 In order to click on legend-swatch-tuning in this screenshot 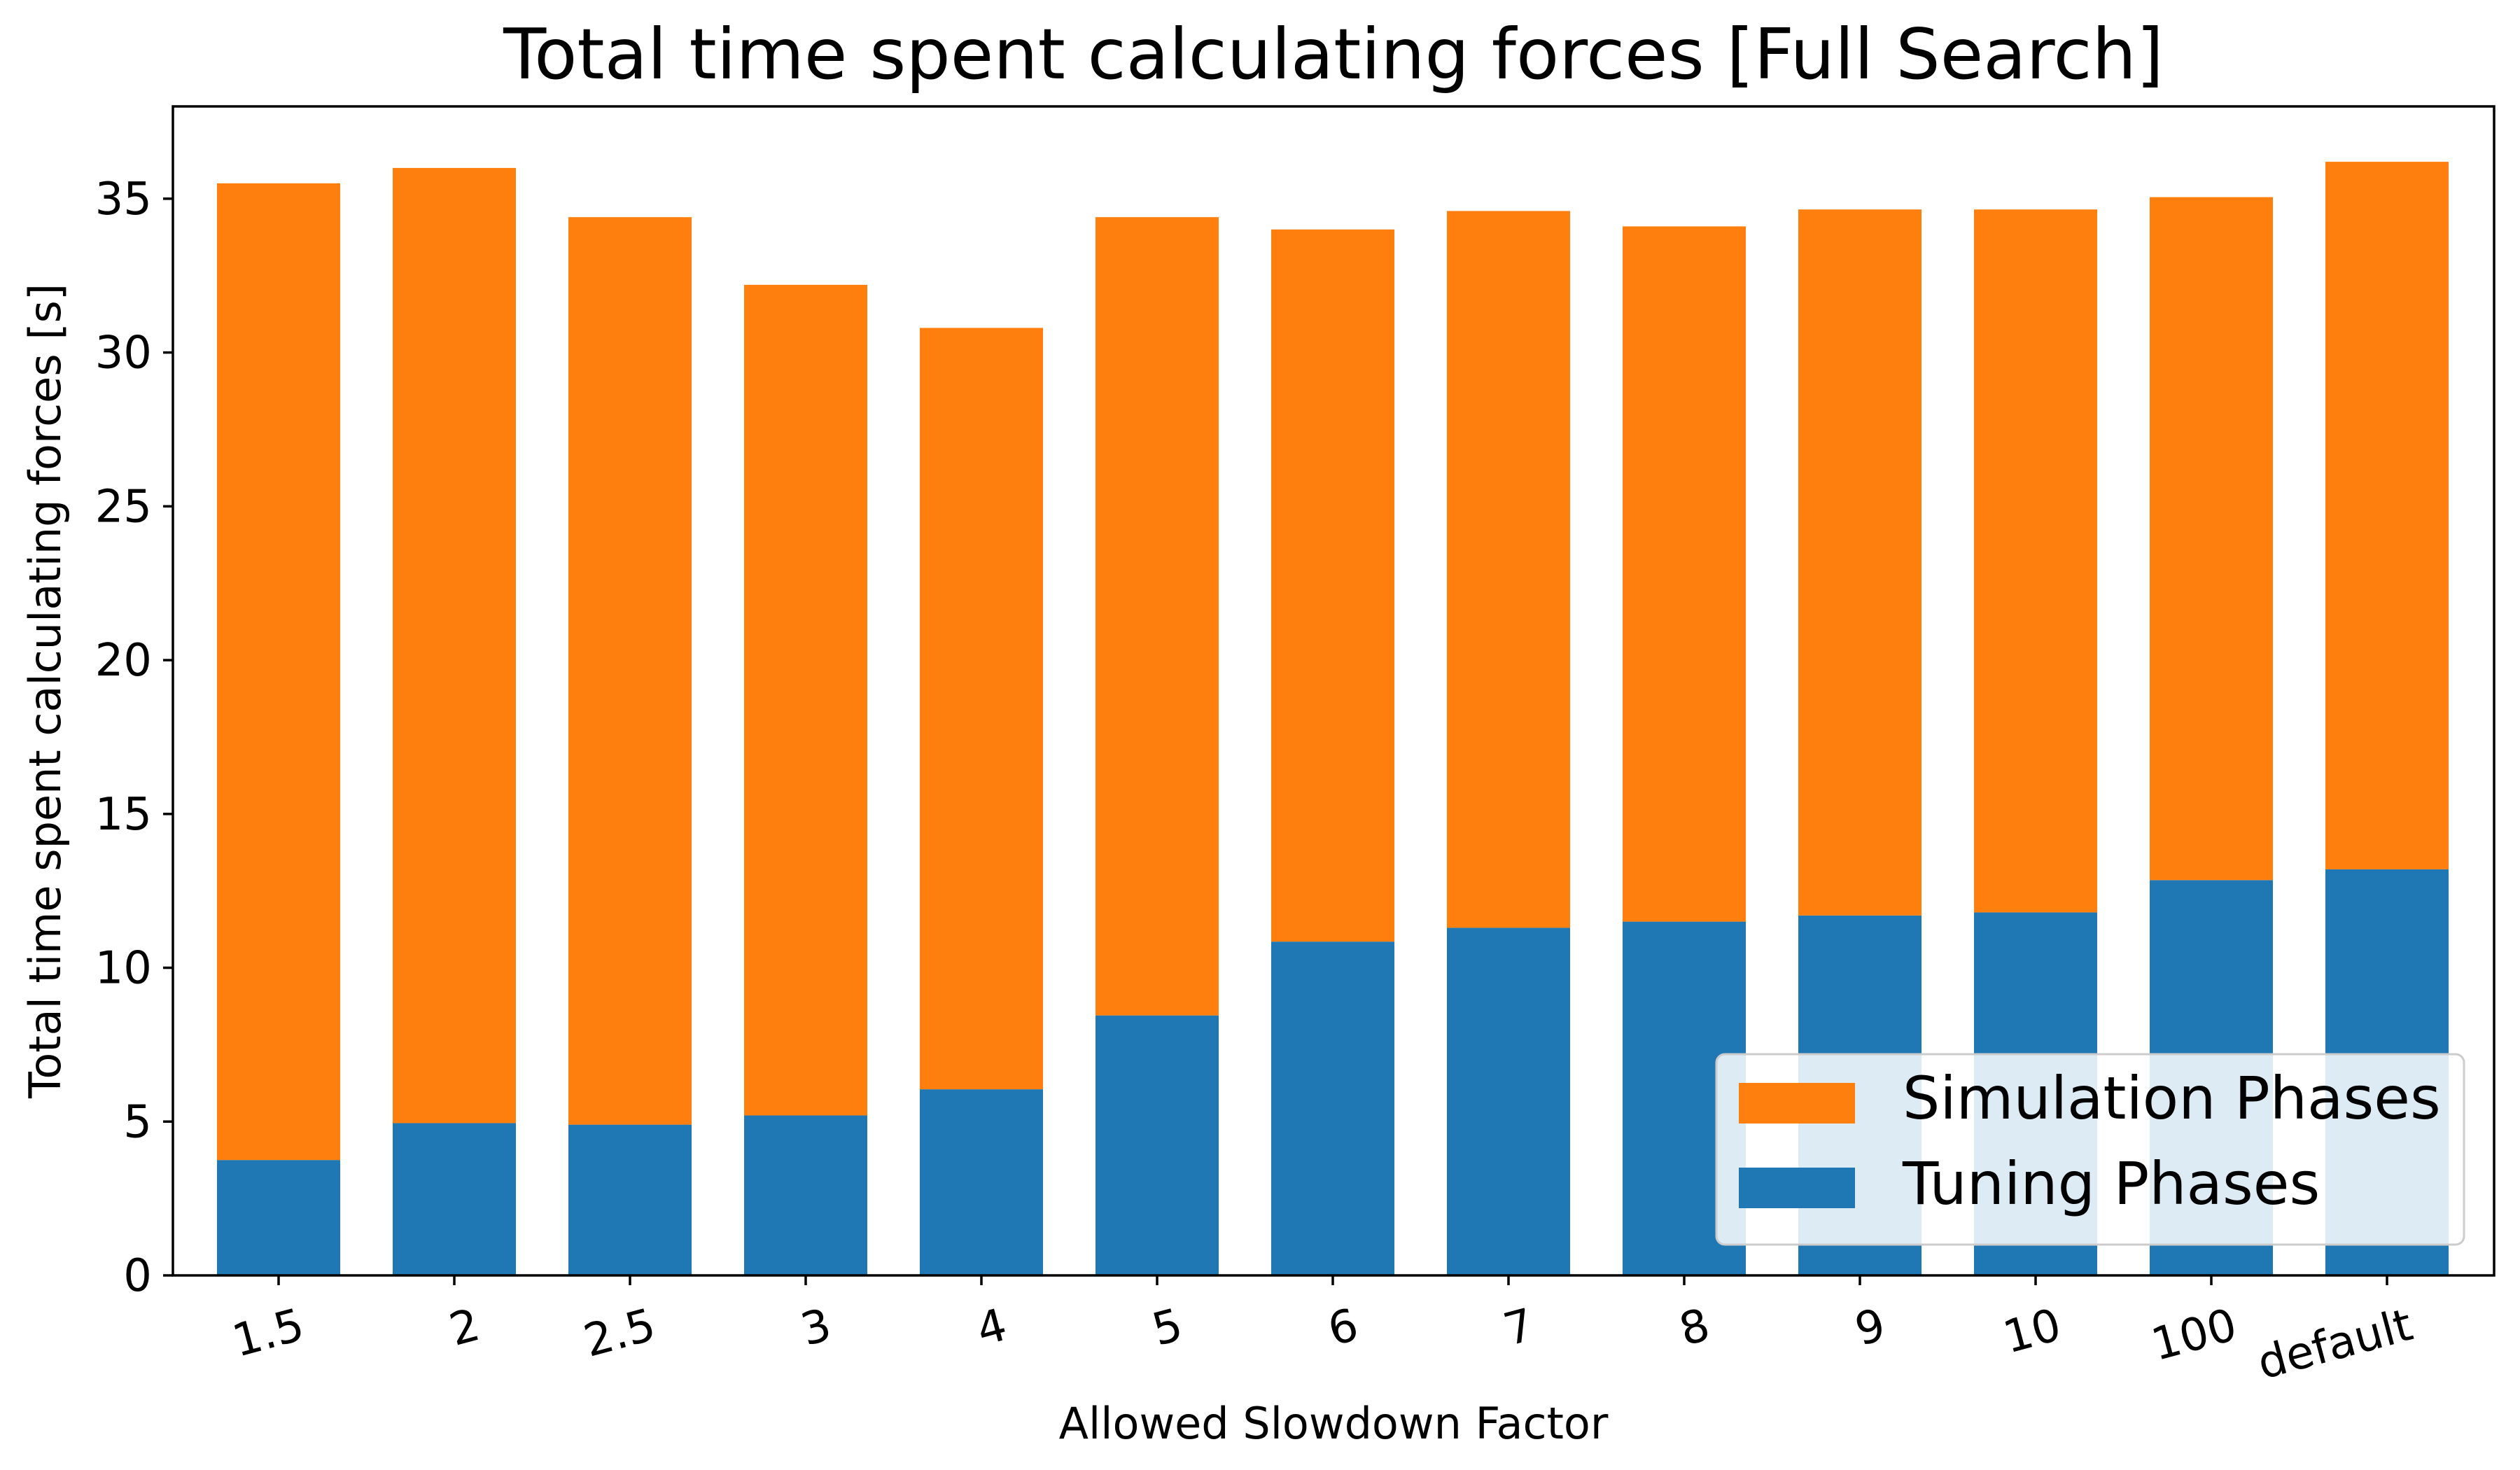, I will do `click(1797, 1188)`.